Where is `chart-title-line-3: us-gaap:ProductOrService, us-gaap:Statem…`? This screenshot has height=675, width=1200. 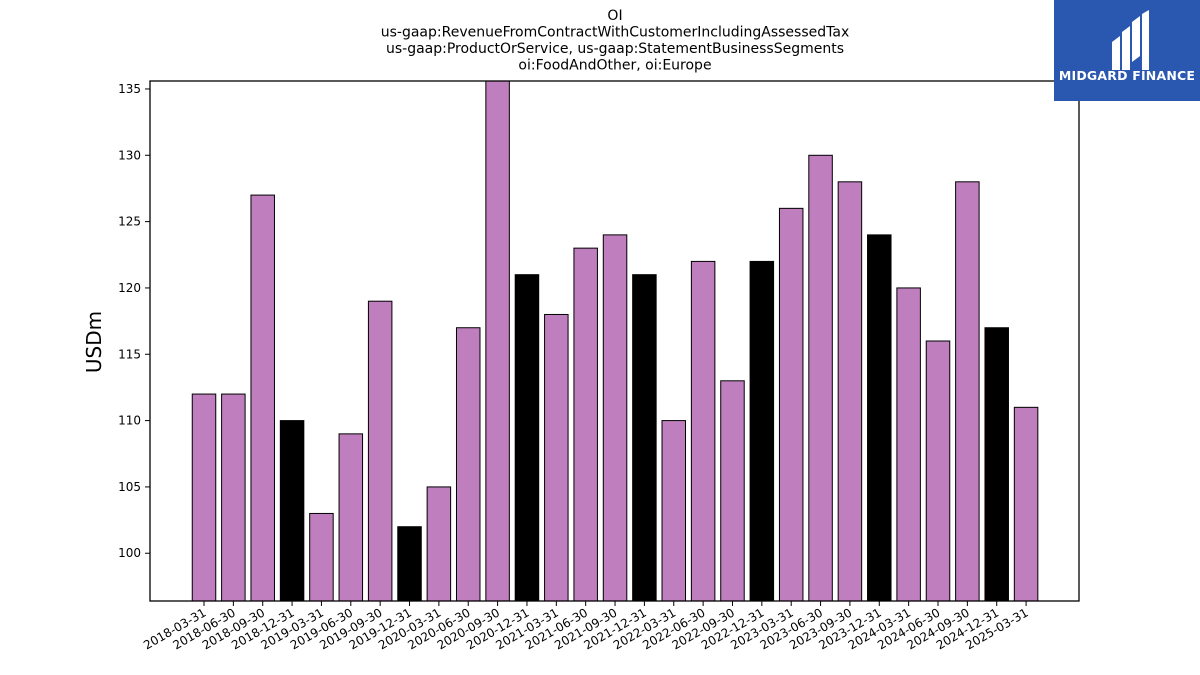 chart-title-line-3: us-gaap:ProductOrService, us-gaap:Statem… is located at coordinates (615, 49).